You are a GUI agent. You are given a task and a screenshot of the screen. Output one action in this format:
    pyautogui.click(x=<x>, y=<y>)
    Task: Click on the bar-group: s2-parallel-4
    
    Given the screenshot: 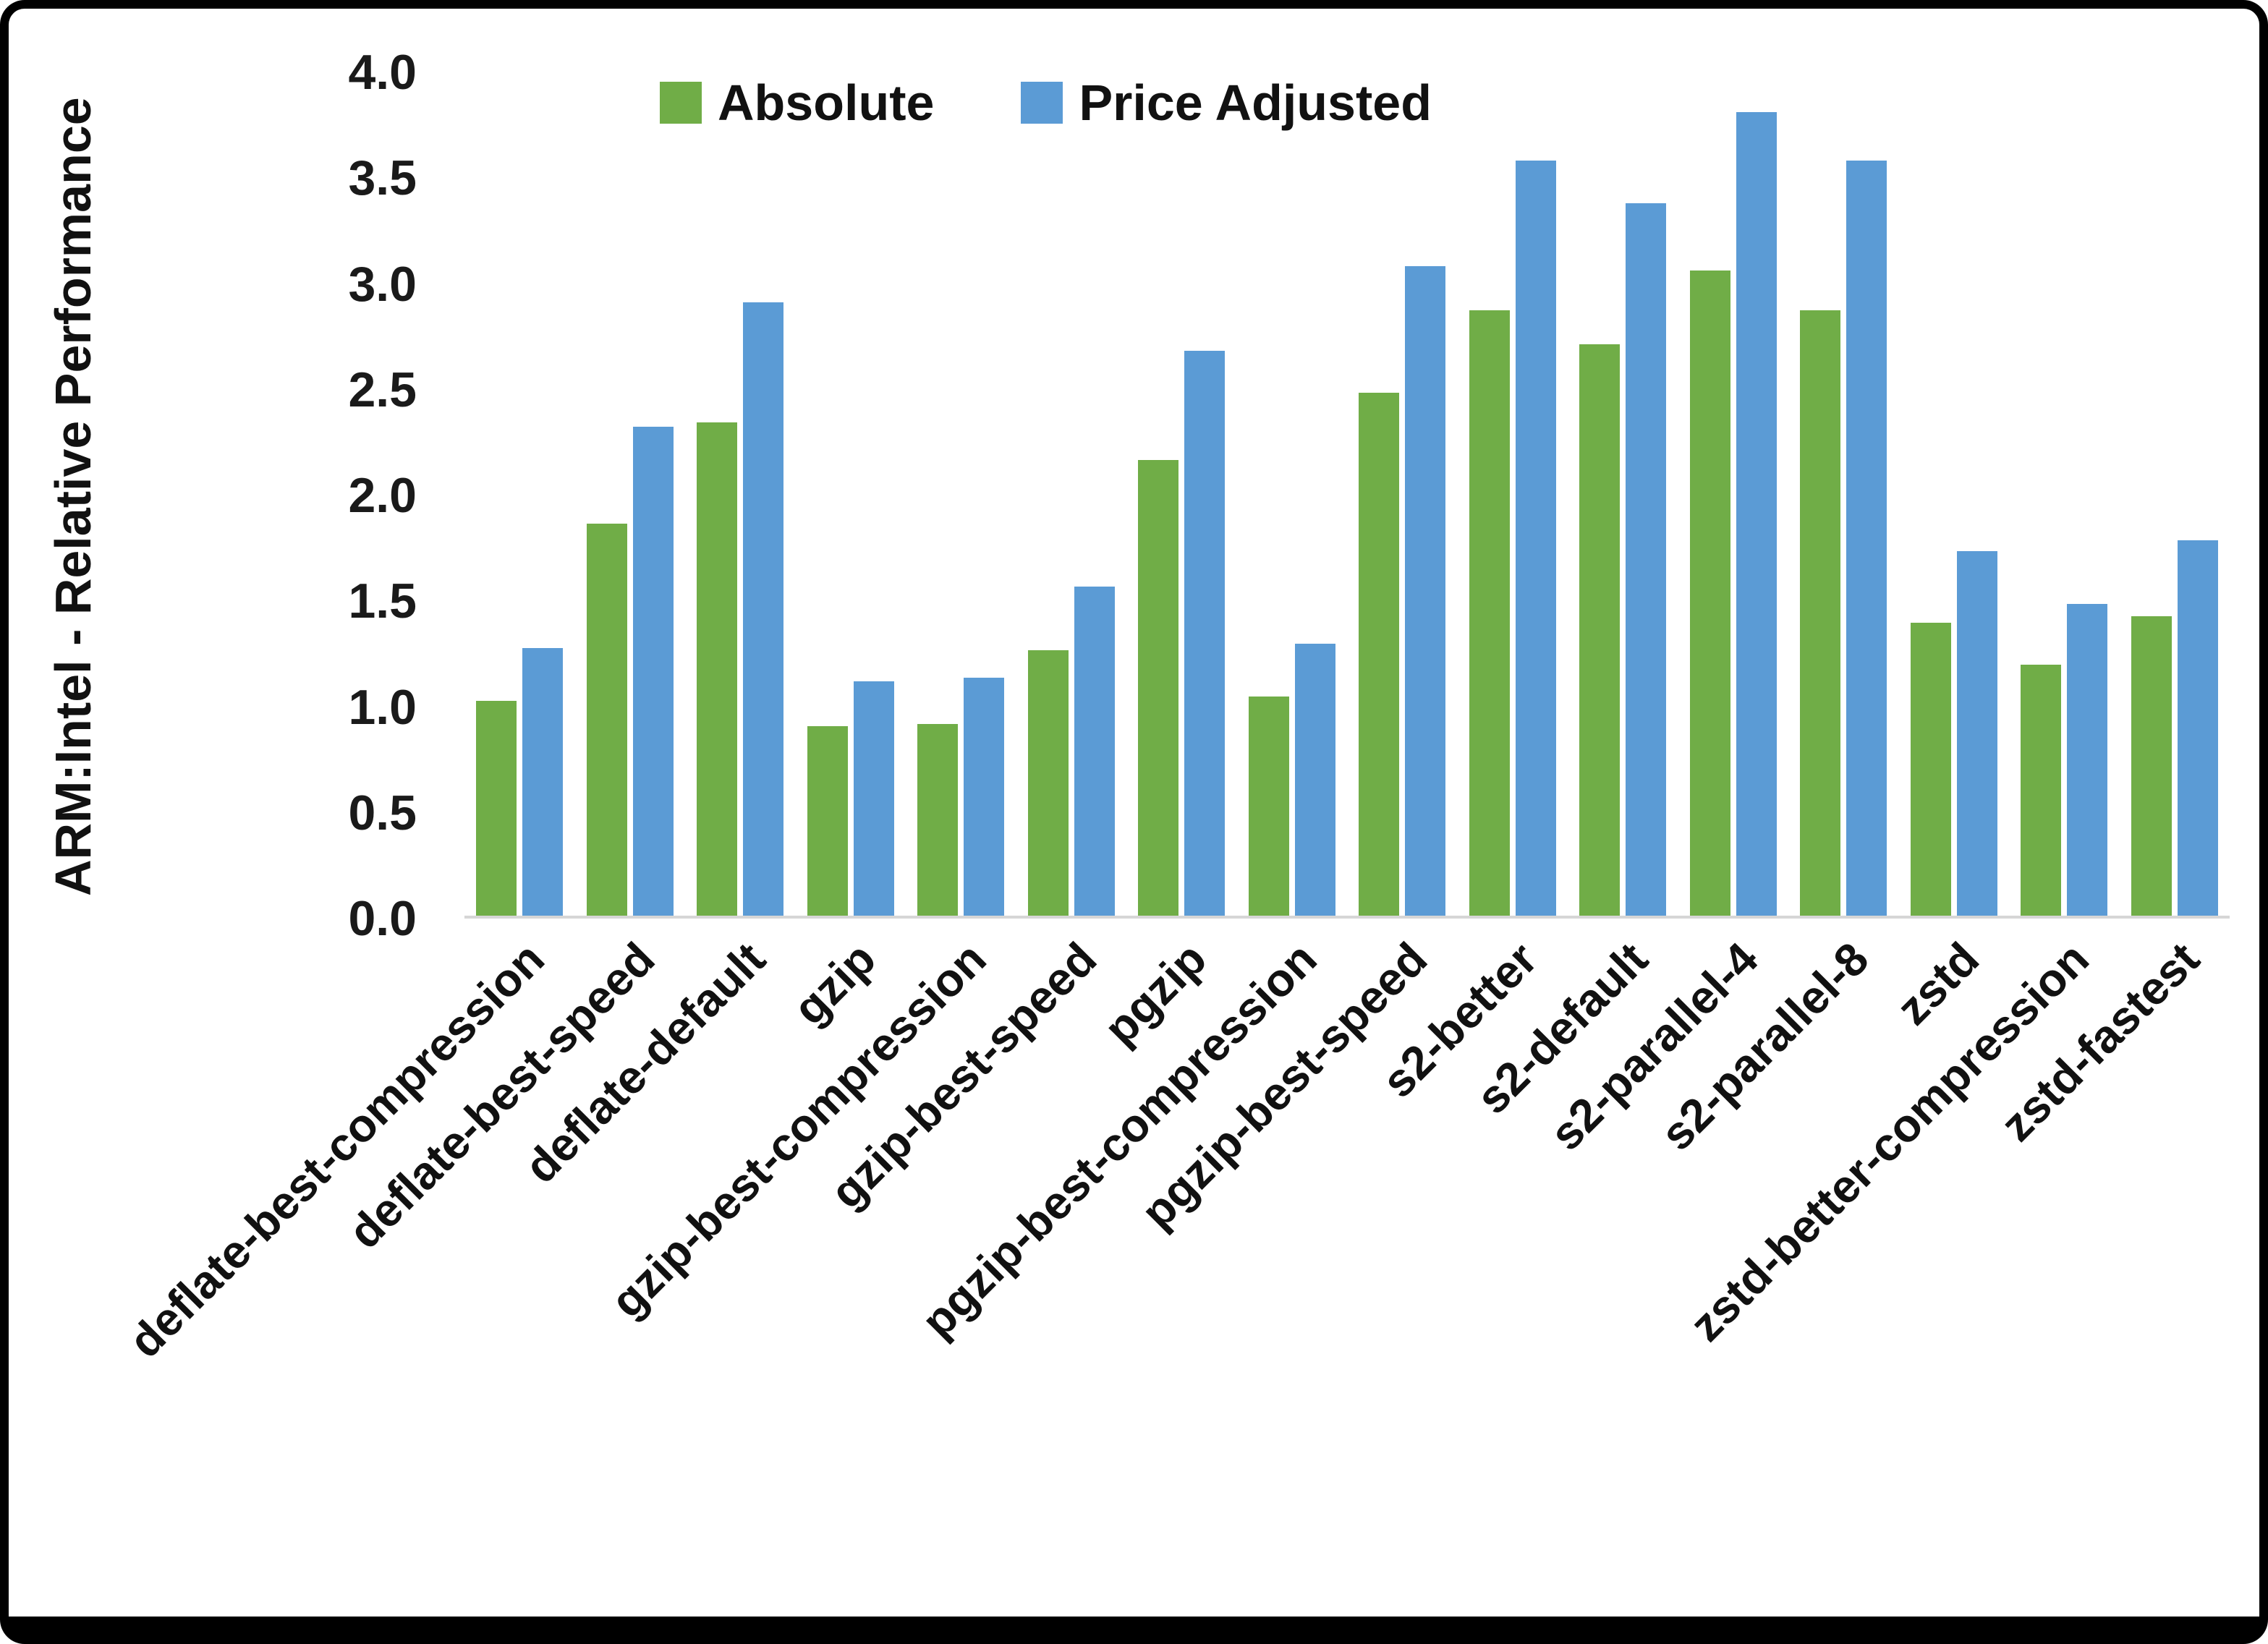 What is the action you would take?
    pyautogui.click(x=1664, y=616)
    